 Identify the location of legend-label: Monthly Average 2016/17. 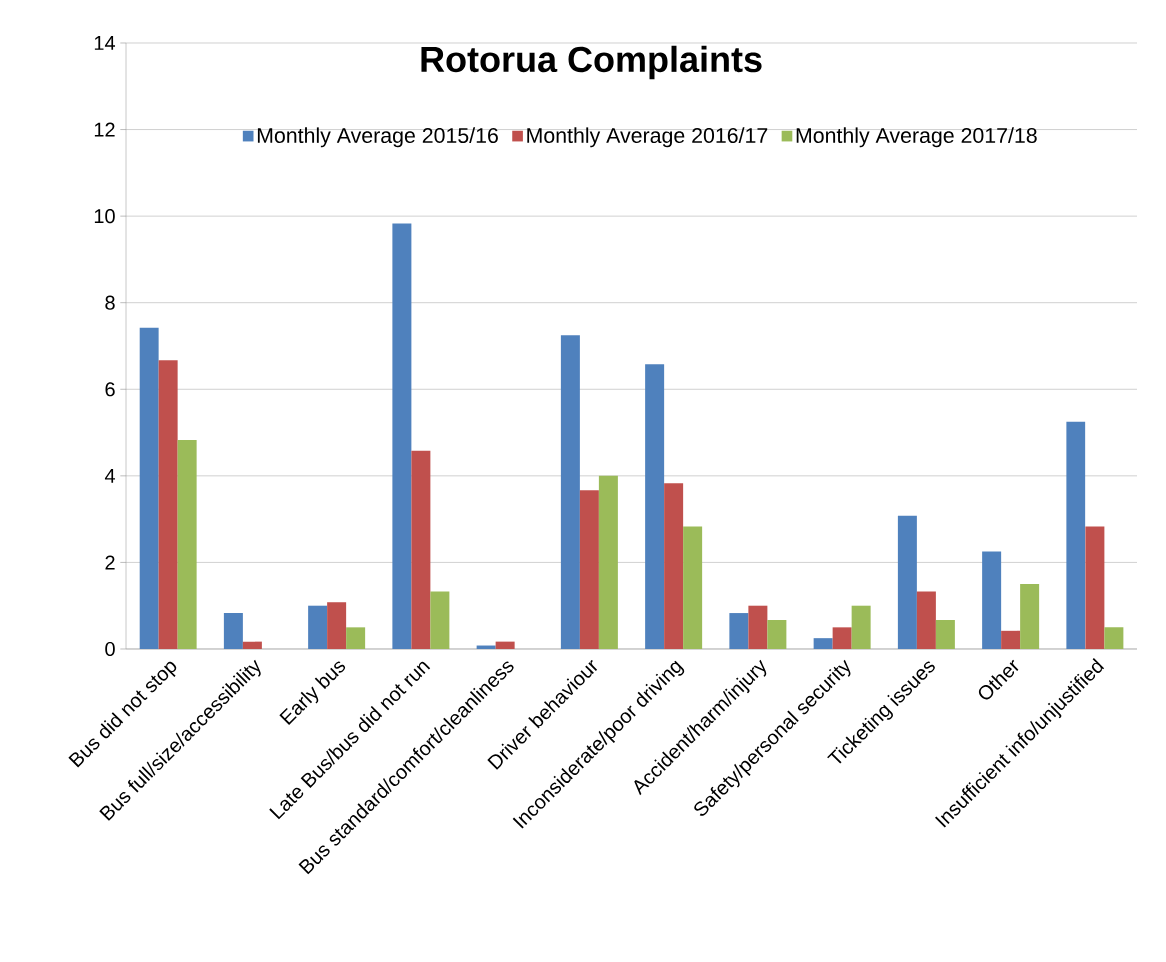
(647, 137).